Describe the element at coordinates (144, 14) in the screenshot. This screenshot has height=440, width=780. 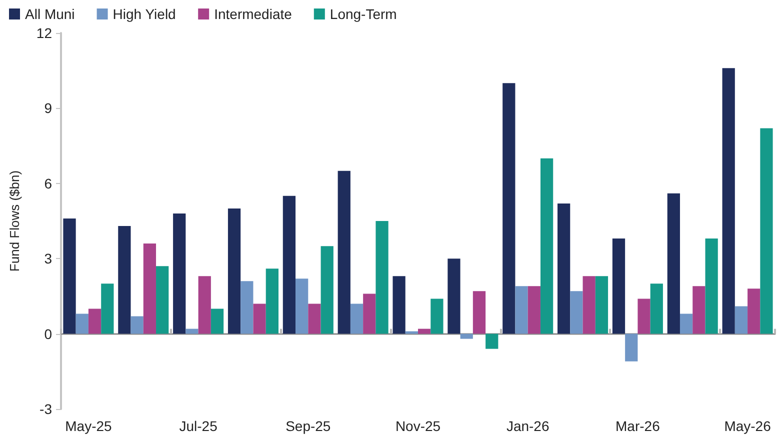
I see `legend-label: High Yield` at that location.